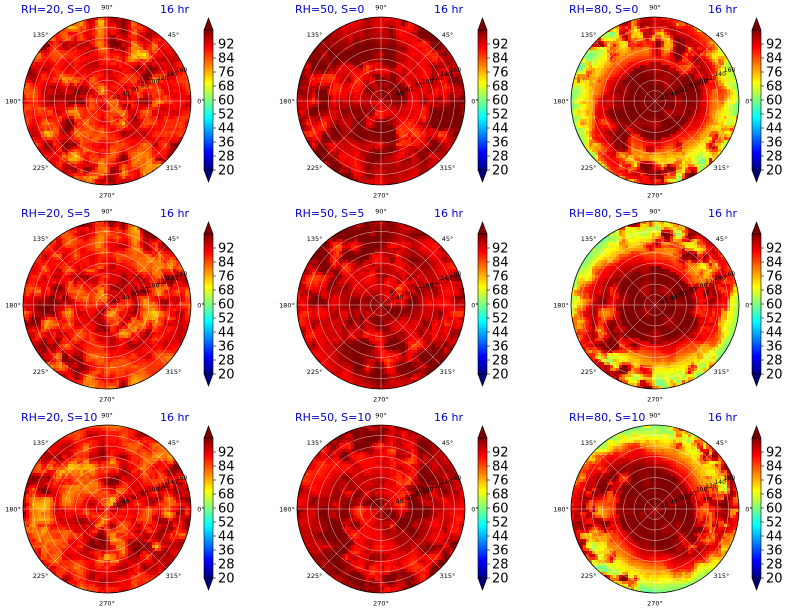  Describe the element at coordinates (208, 24) in the screenshot. I see `colorbar-extend-max` at that location.